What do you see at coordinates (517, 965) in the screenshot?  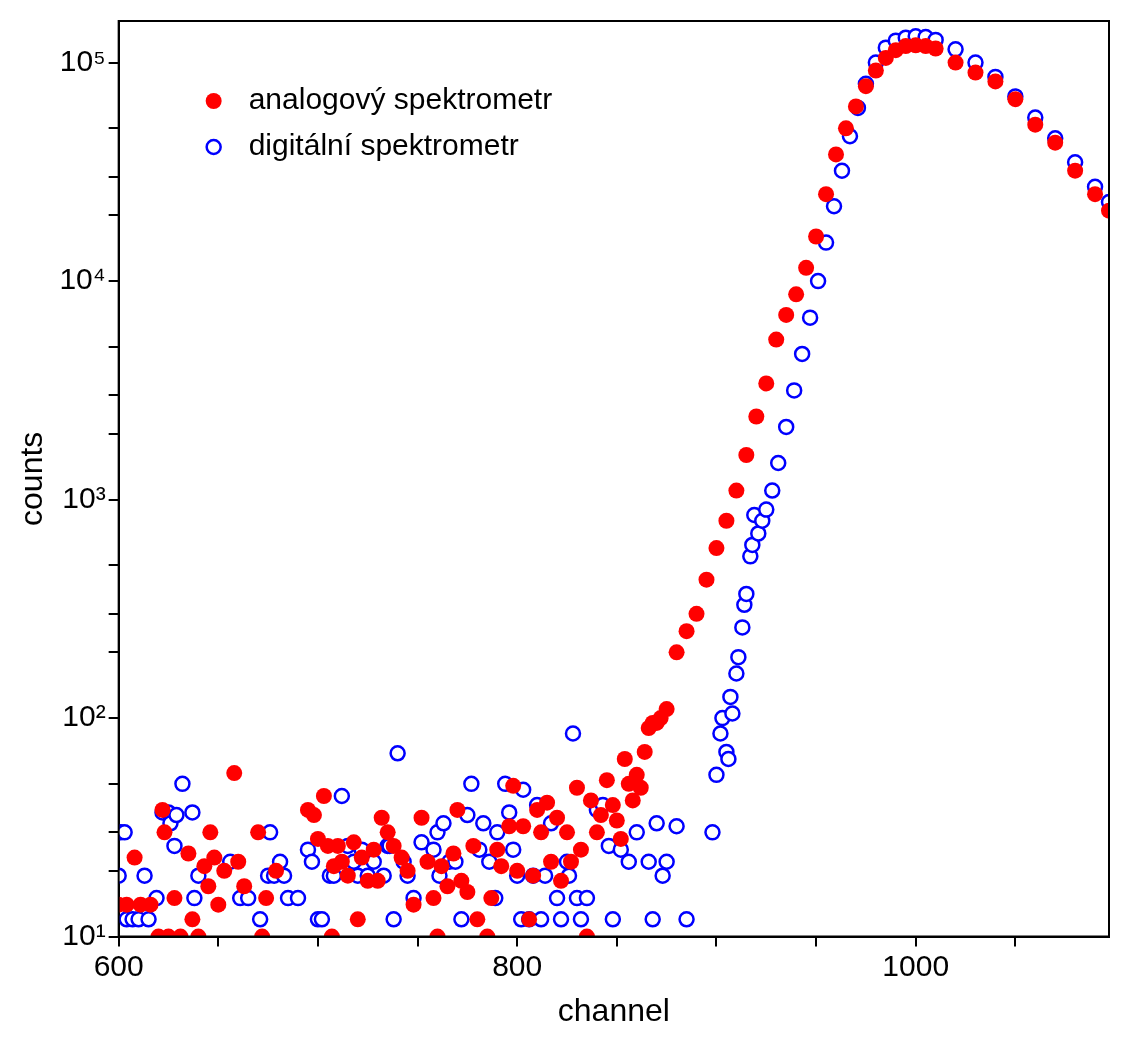 I see `x-tick-label: 800` at bounding box center [517, 965].